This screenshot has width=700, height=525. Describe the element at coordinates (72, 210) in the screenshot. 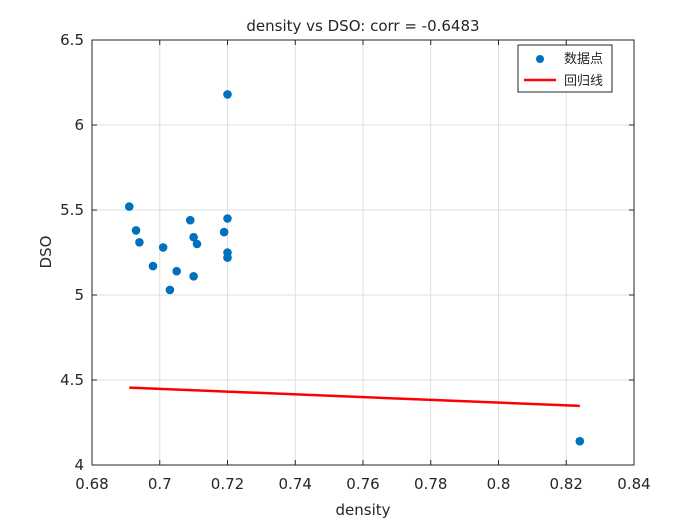

I see `y-tick-label: 5.5` at that location.